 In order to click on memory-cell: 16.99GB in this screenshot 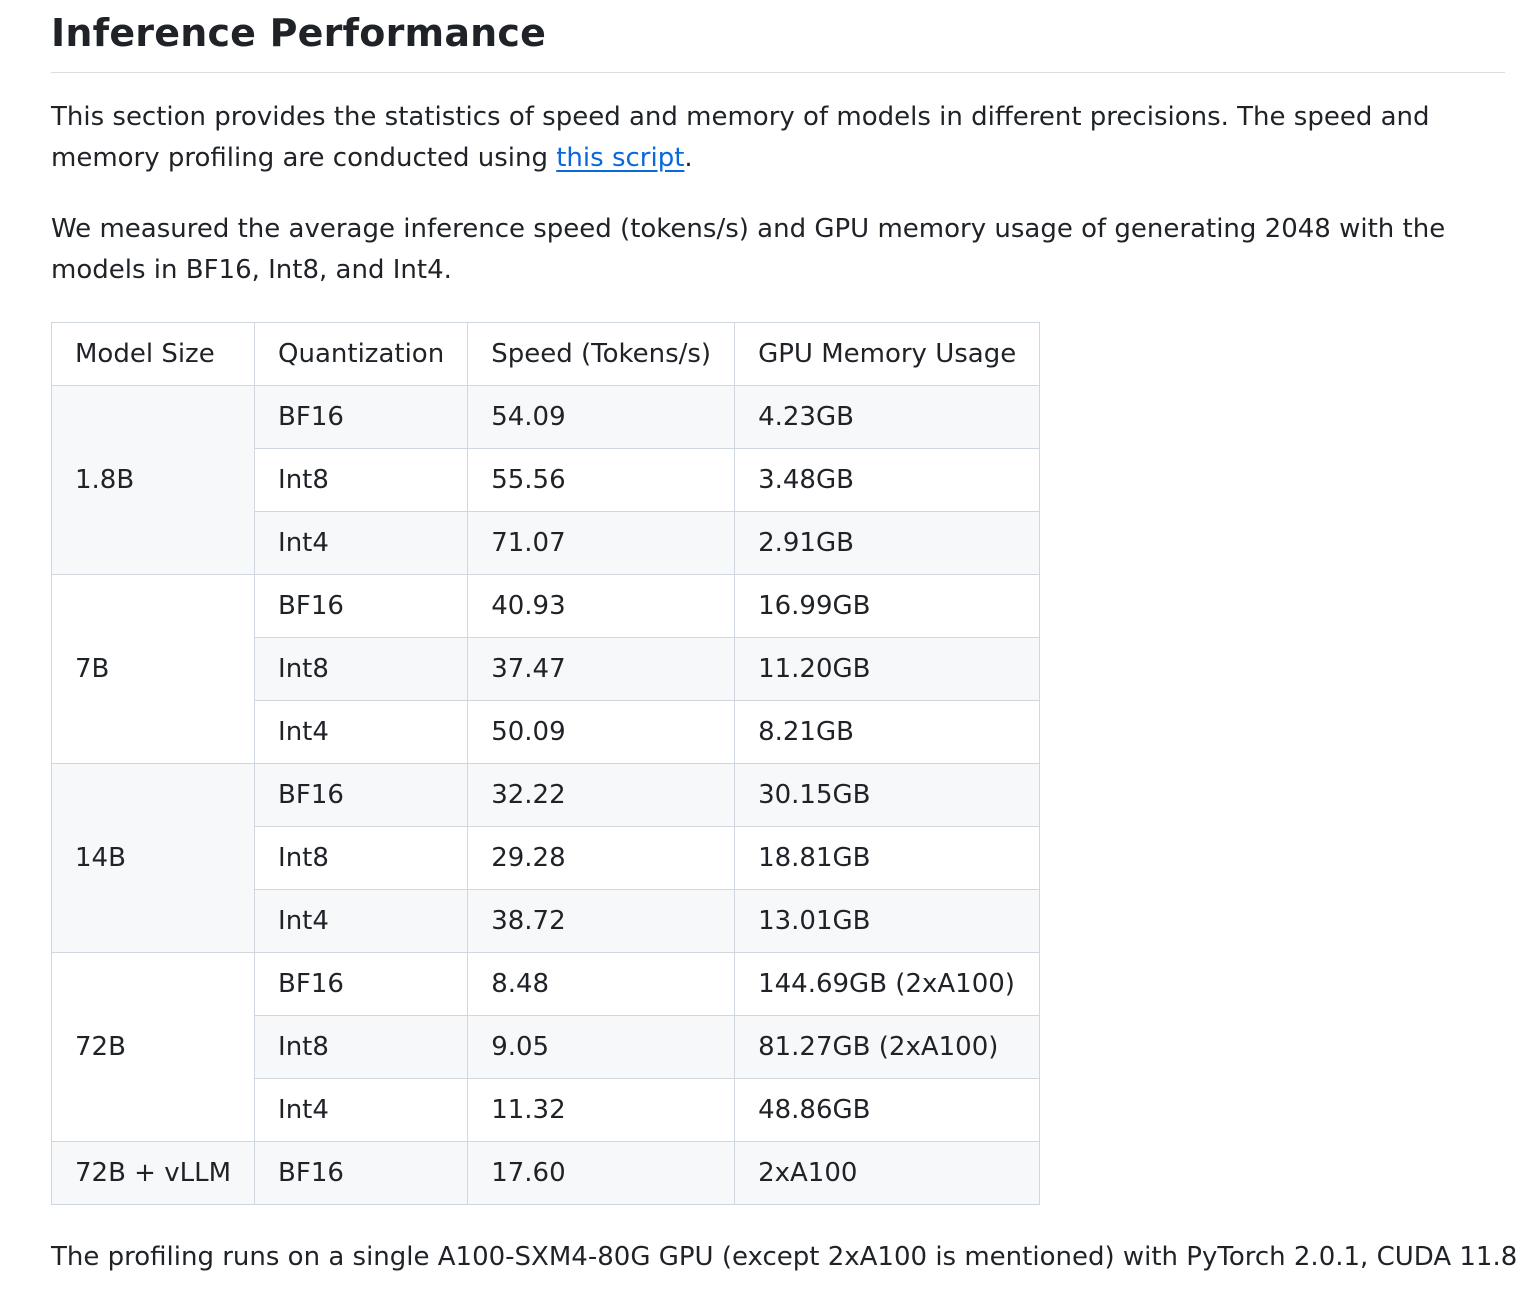, I will do `click(887, 605)`.